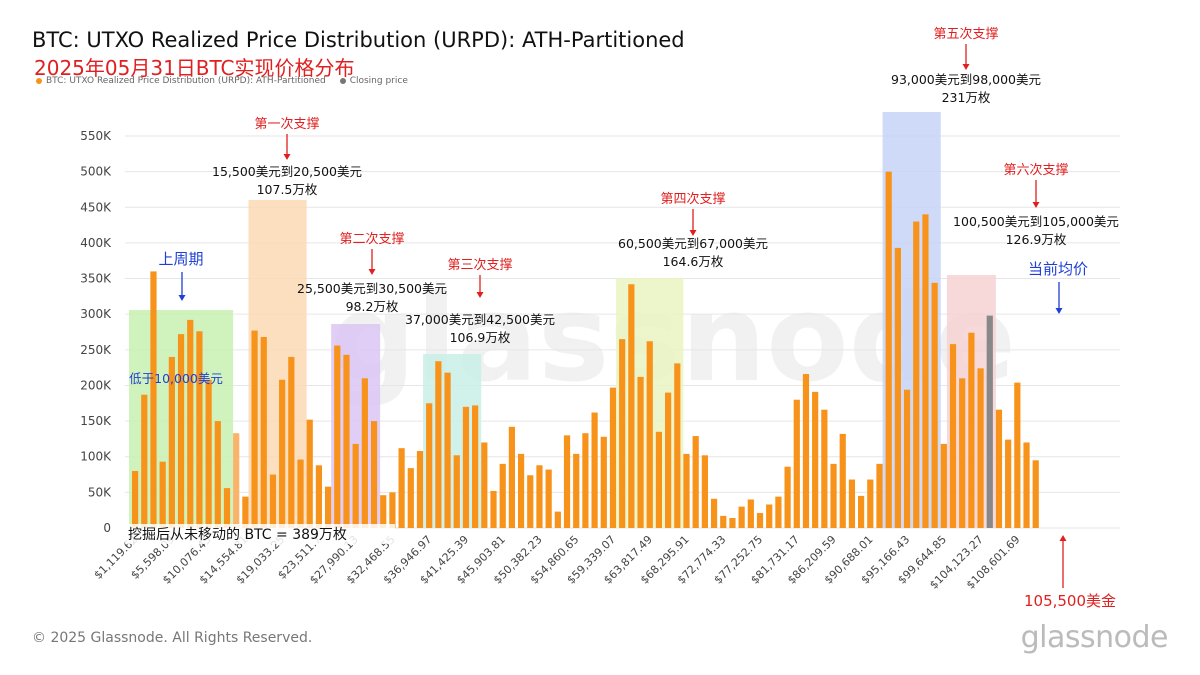 This screenshot has width=1200, height=675. I want to click on legend-swatch-urpd, so click(39, 81).